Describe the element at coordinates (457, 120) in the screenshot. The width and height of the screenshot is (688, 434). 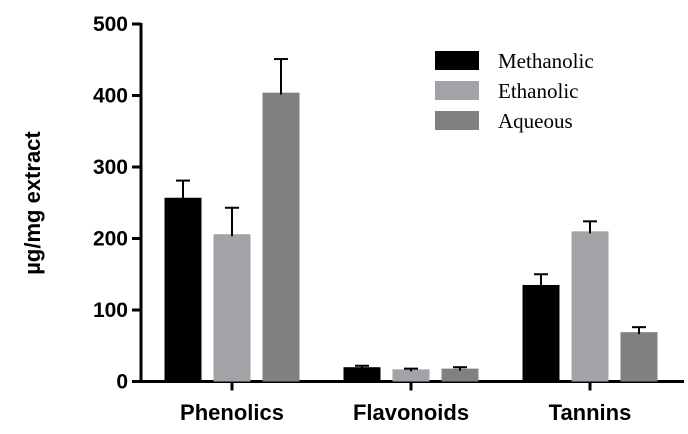
I see `legend-swatch-aqueous` at that location.